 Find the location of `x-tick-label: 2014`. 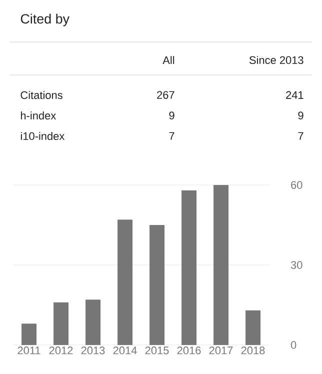

x-tick-label: 2014 is located at coordinates (125, 350).